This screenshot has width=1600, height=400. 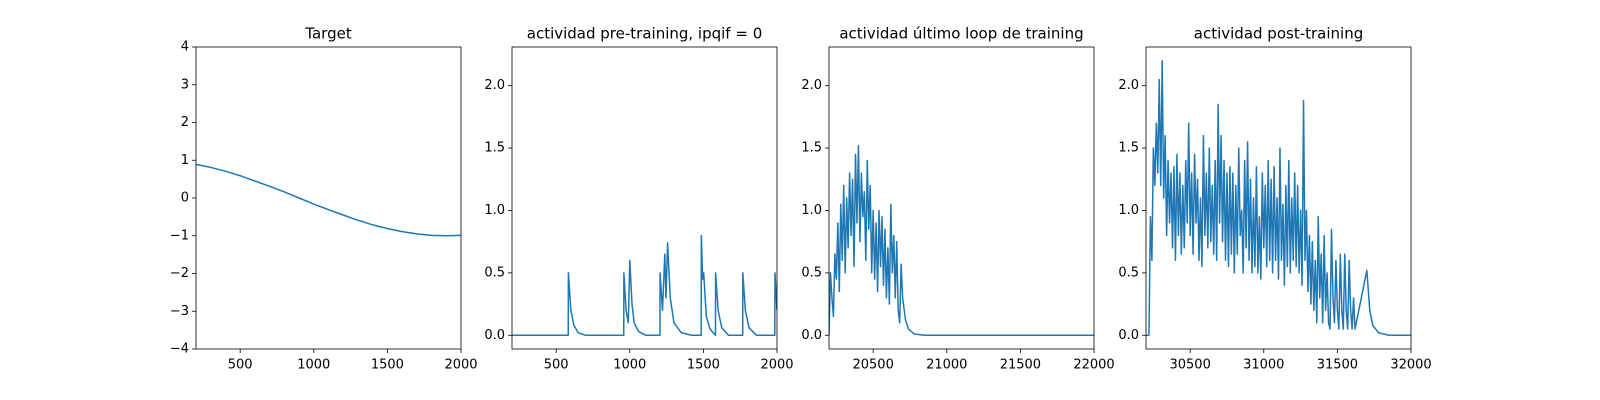 I want to click on y-tick-label: 1, so click(x=185, y=160).